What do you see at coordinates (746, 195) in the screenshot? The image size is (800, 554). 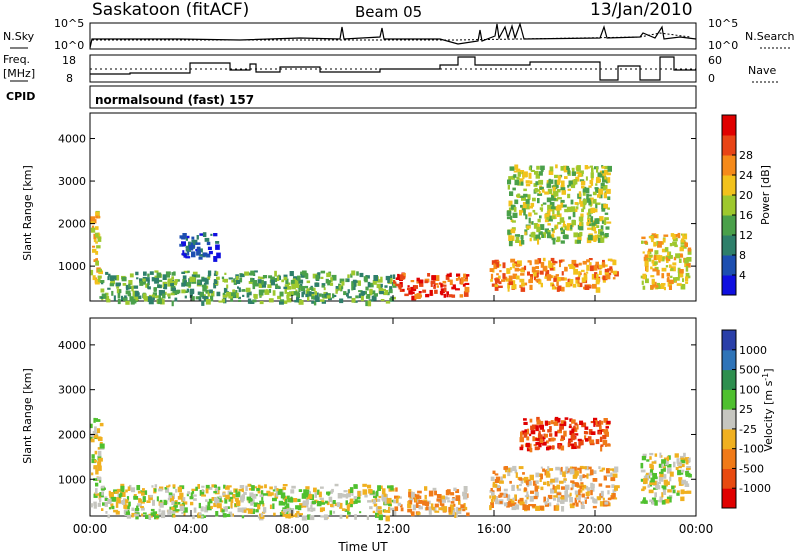 I see `colorbar-tick-label: 20` at bounding box center [746, 195].